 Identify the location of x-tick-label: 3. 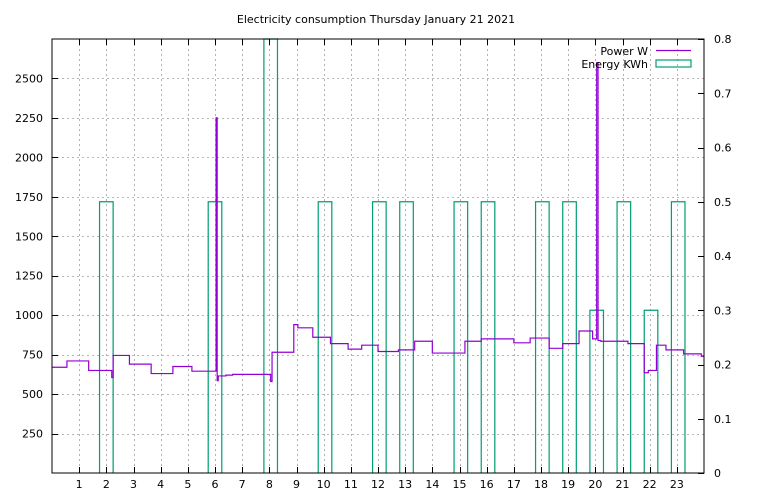
(133, 484).